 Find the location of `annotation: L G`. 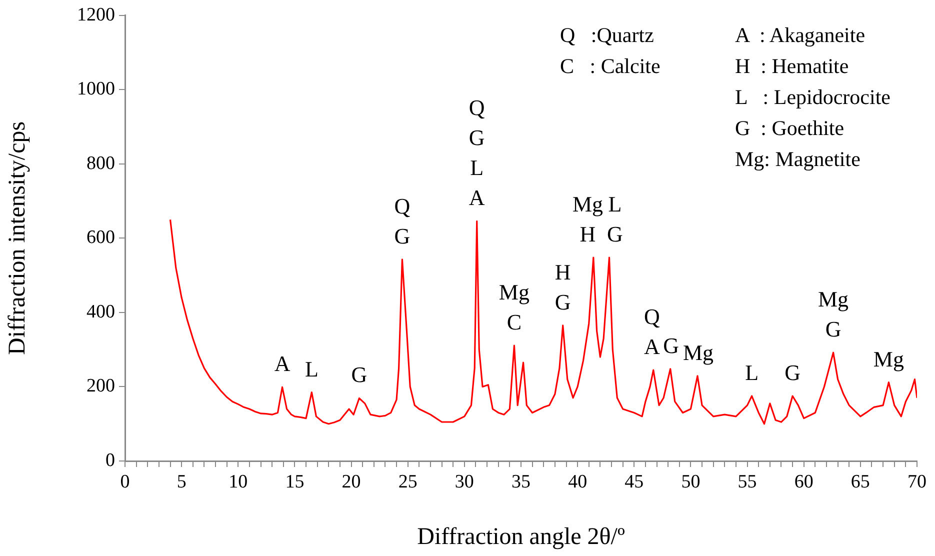

annotation: L G is located at coordinates (615, 219).